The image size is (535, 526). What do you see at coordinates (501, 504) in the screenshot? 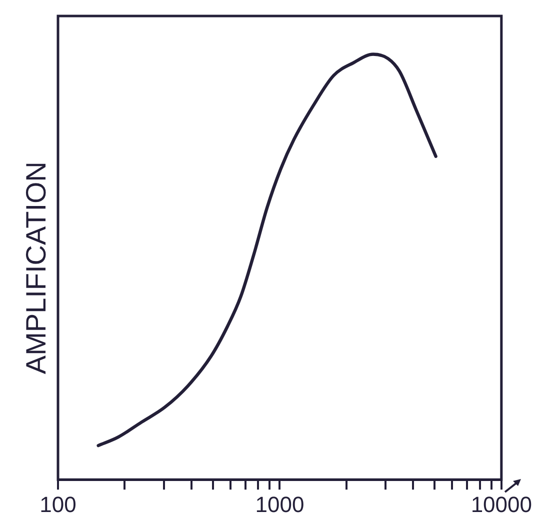
I see `x-tick-label: 10000` at bounding box center [501, 504].